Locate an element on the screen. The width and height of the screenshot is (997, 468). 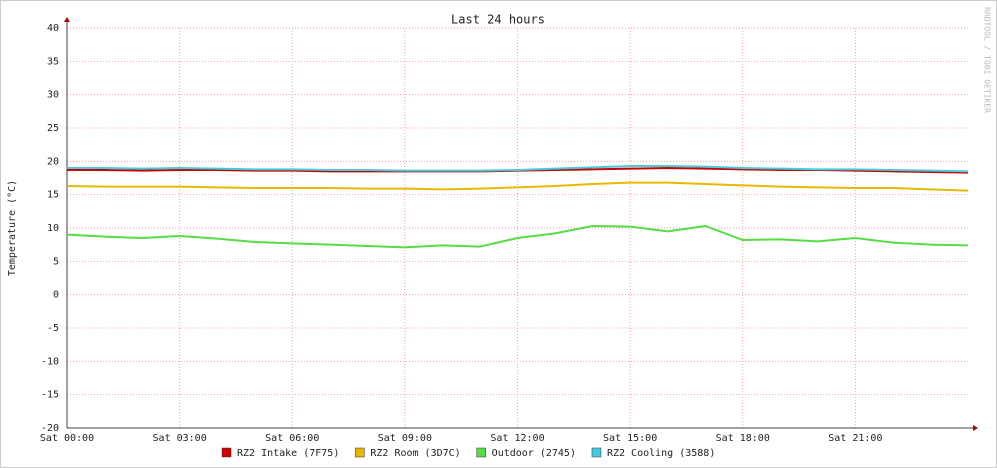
y-tick-label: 25 is located at coordinates (53, 128).